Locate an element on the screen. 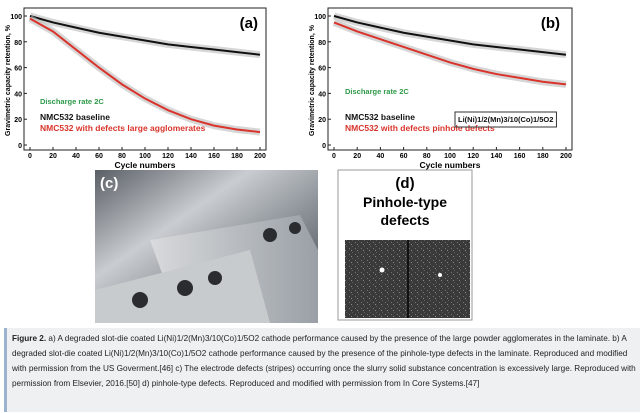 The width and height of the screenshot is (640, 413). title-box: Pinhole-type defects is located at coordinates (404, 211).